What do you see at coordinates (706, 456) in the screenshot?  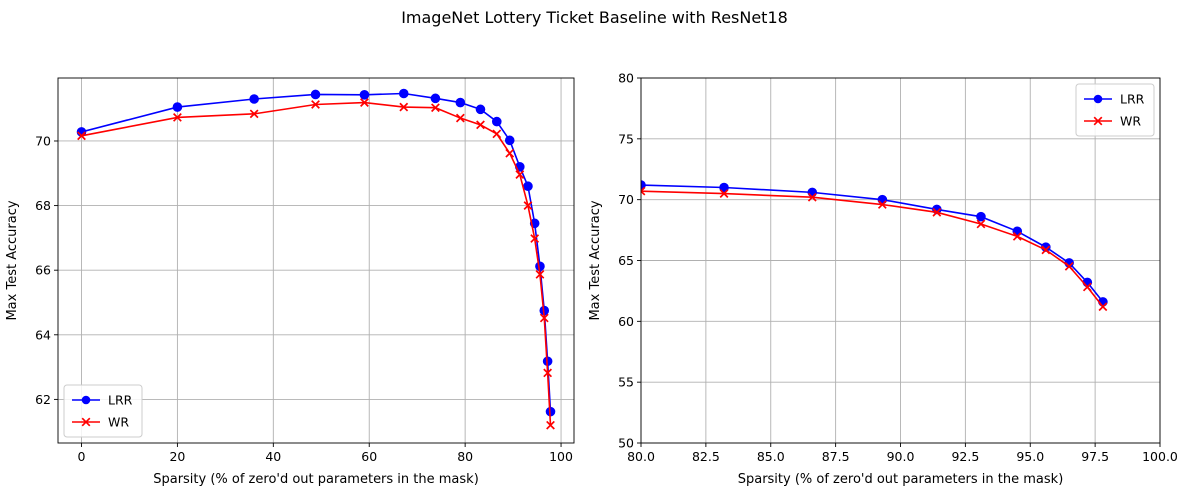 I see `x-tick-label: 82.5` at bounding box center [706, 456].